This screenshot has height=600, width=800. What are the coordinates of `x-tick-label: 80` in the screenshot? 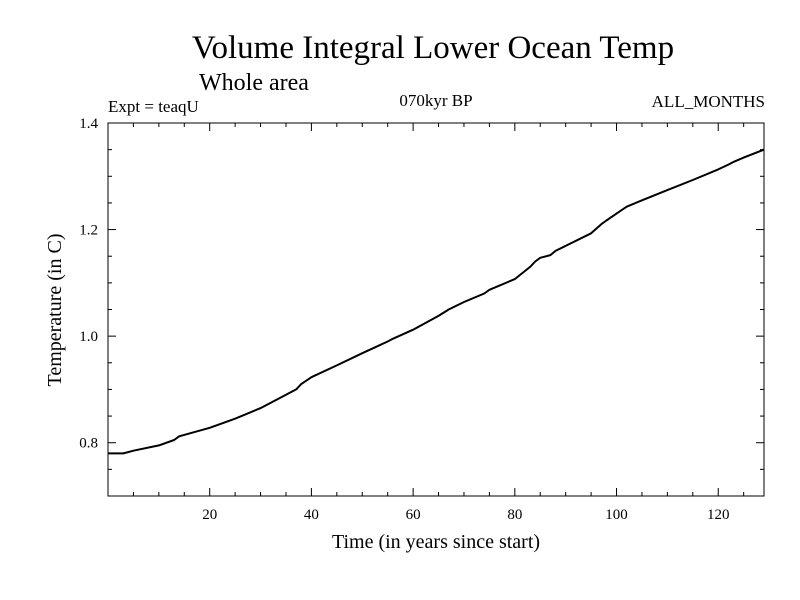 It's located at (514, 515).